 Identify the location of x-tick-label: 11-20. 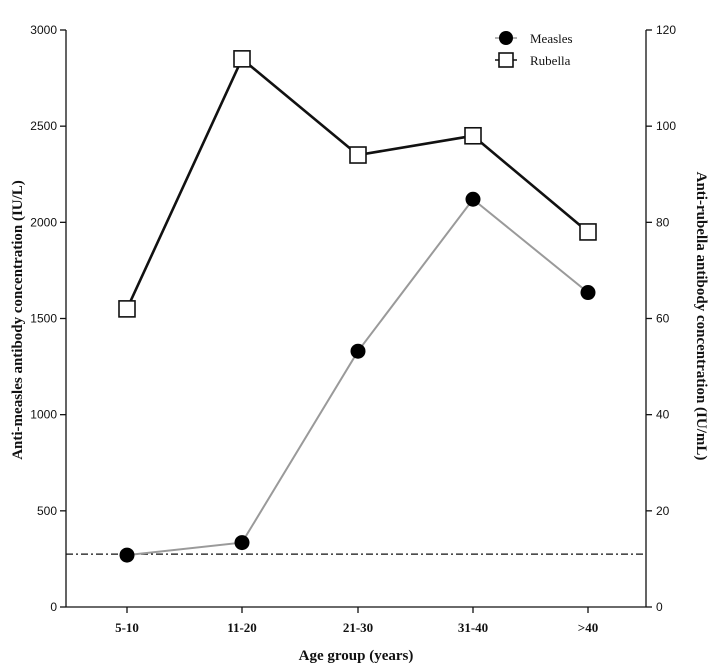
(242, 627).